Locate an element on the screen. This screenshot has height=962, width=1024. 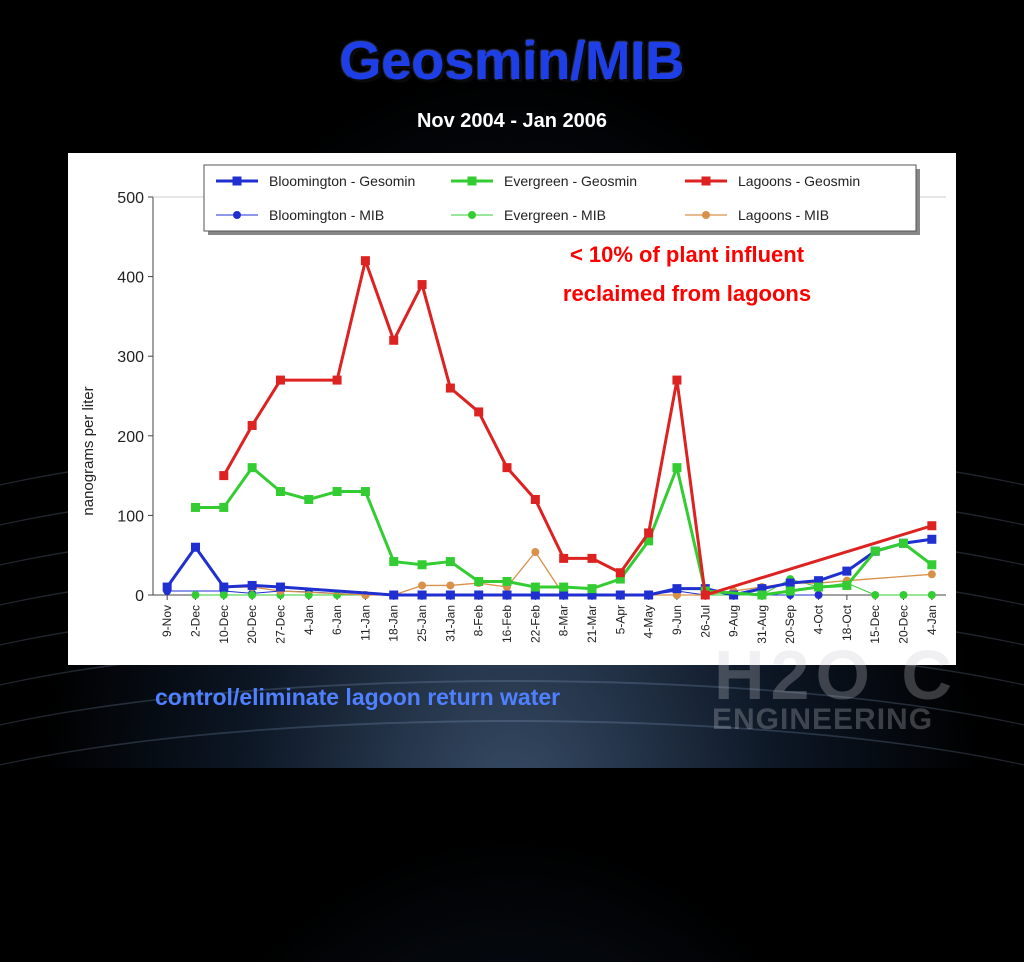
x-tick-label: 27-Dec is located at coordinates (280, 624).